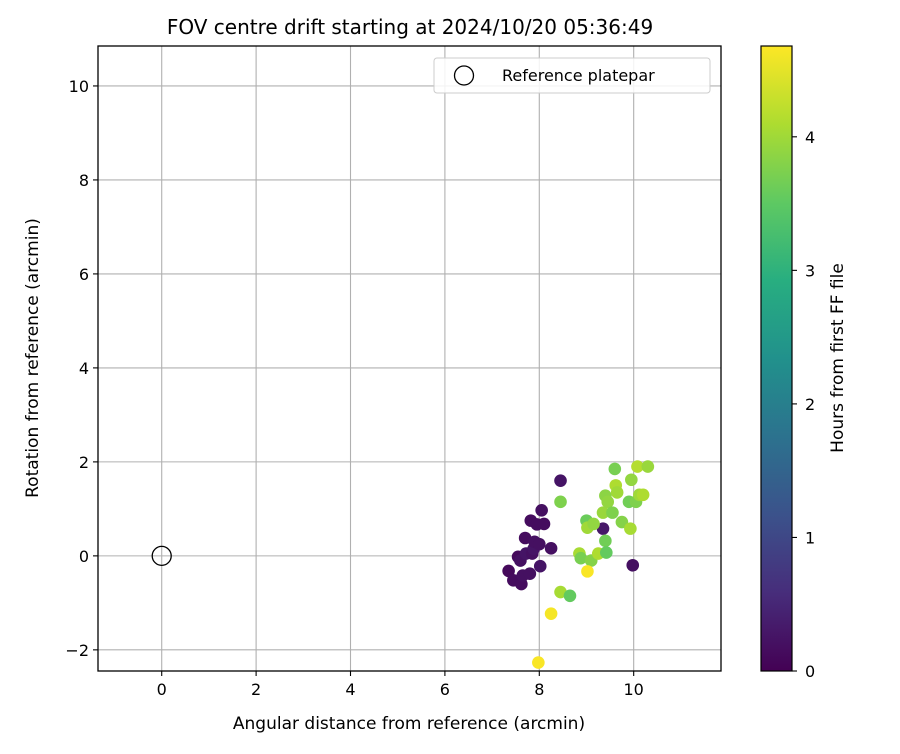 The width and height of the screenshot is (900, 754). I want to click on colorbar-frame, so click(776, 358).